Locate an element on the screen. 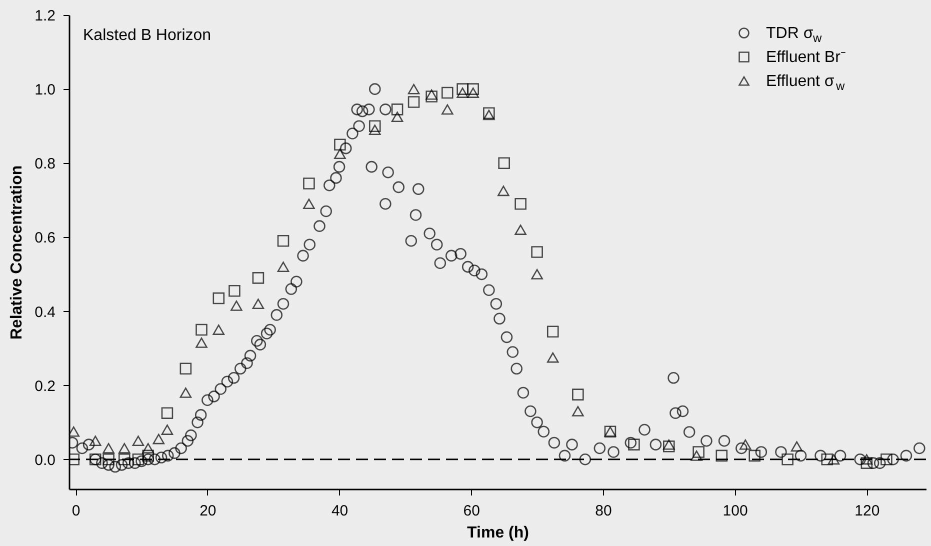 This screenshot has width=931, height=546. x-tick-label: 40 is located at coordinates (339, 511).